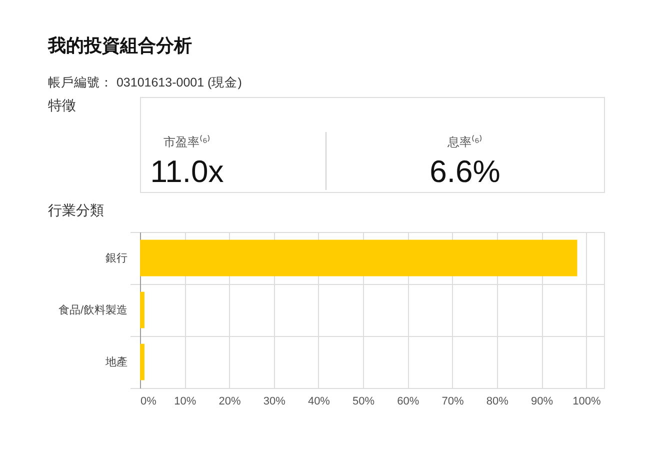 This screenshot has width=650, height=462. I want to click on text: 11.0x, so click(187, 171).